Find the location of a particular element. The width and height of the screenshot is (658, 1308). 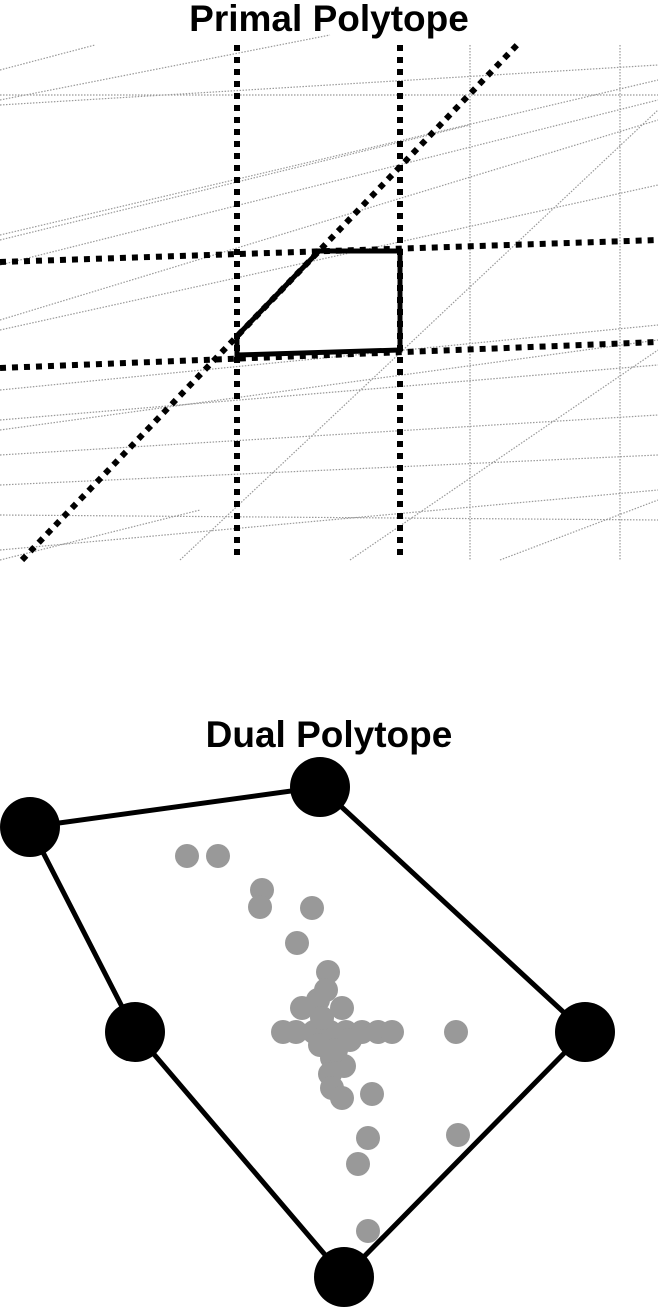

active-constraint-line is located at coordinates (329, 355).